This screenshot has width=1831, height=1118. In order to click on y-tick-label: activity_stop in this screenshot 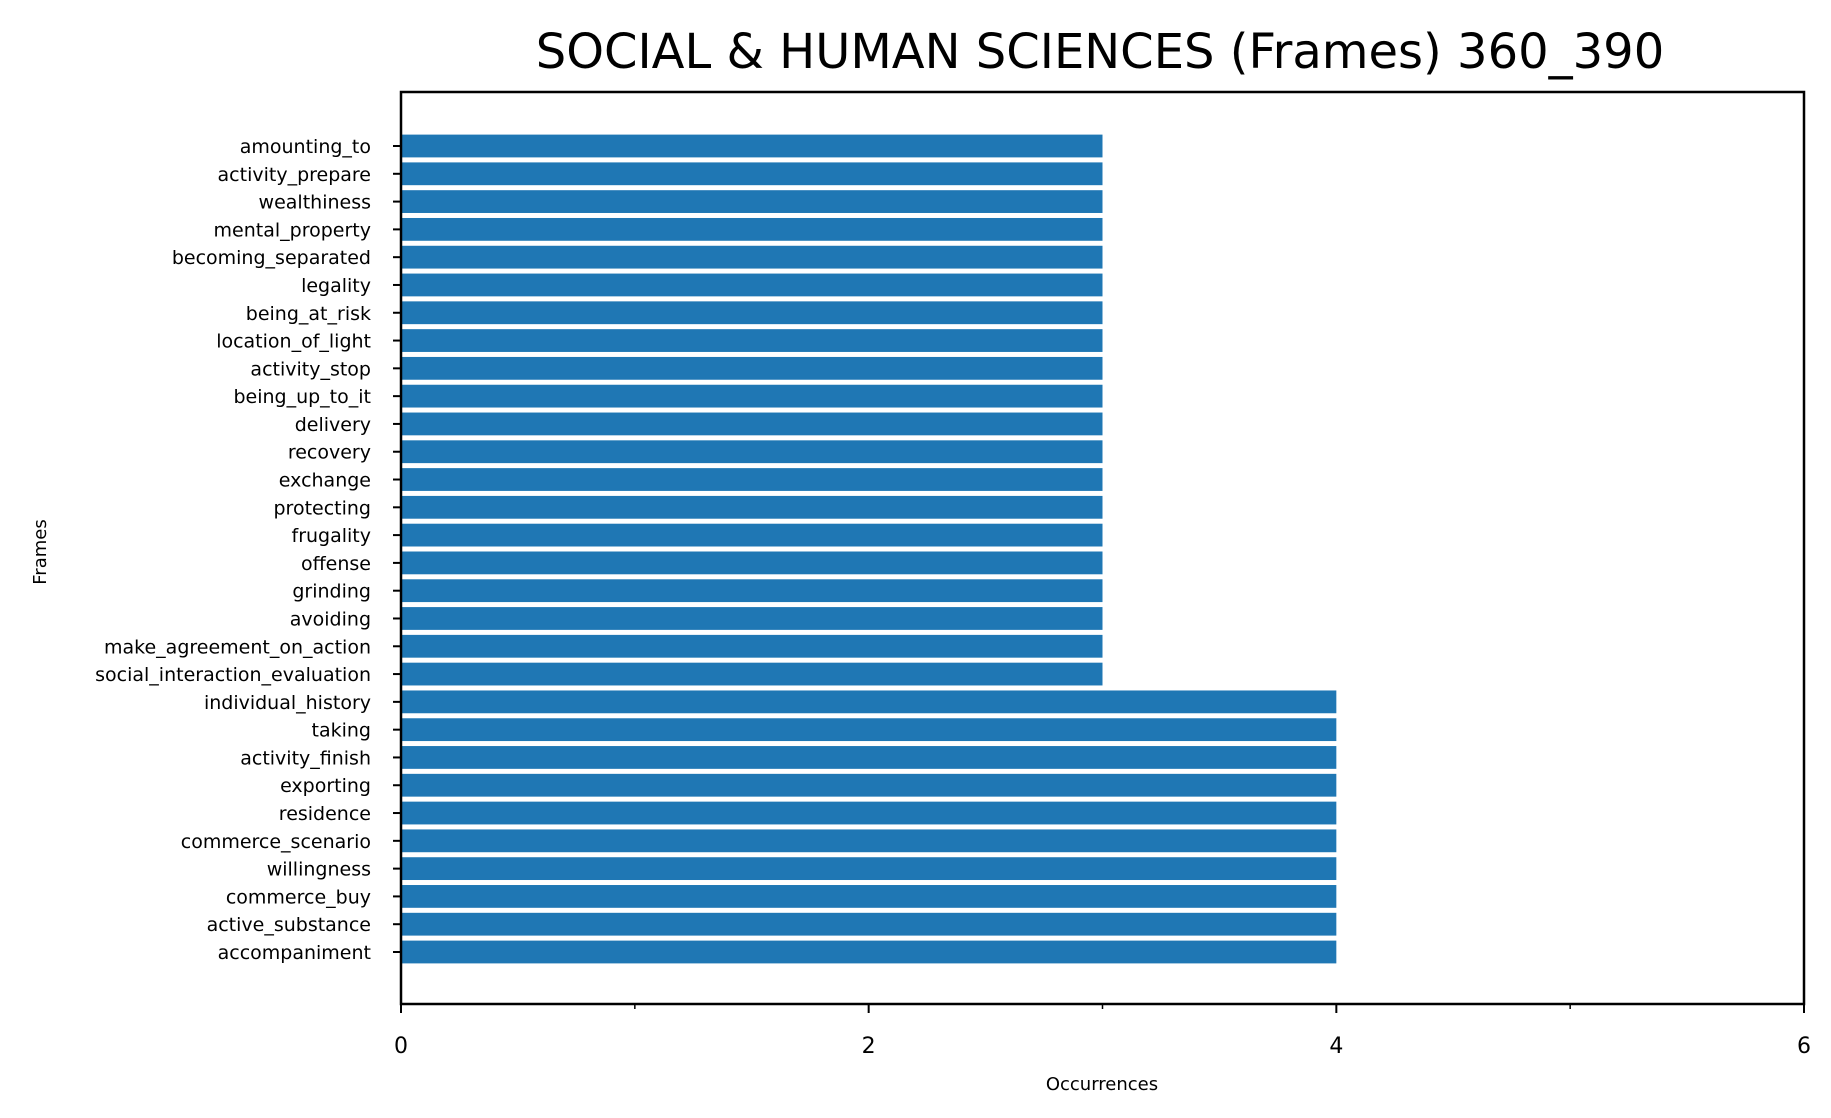, I will do `click(310, 369)`.